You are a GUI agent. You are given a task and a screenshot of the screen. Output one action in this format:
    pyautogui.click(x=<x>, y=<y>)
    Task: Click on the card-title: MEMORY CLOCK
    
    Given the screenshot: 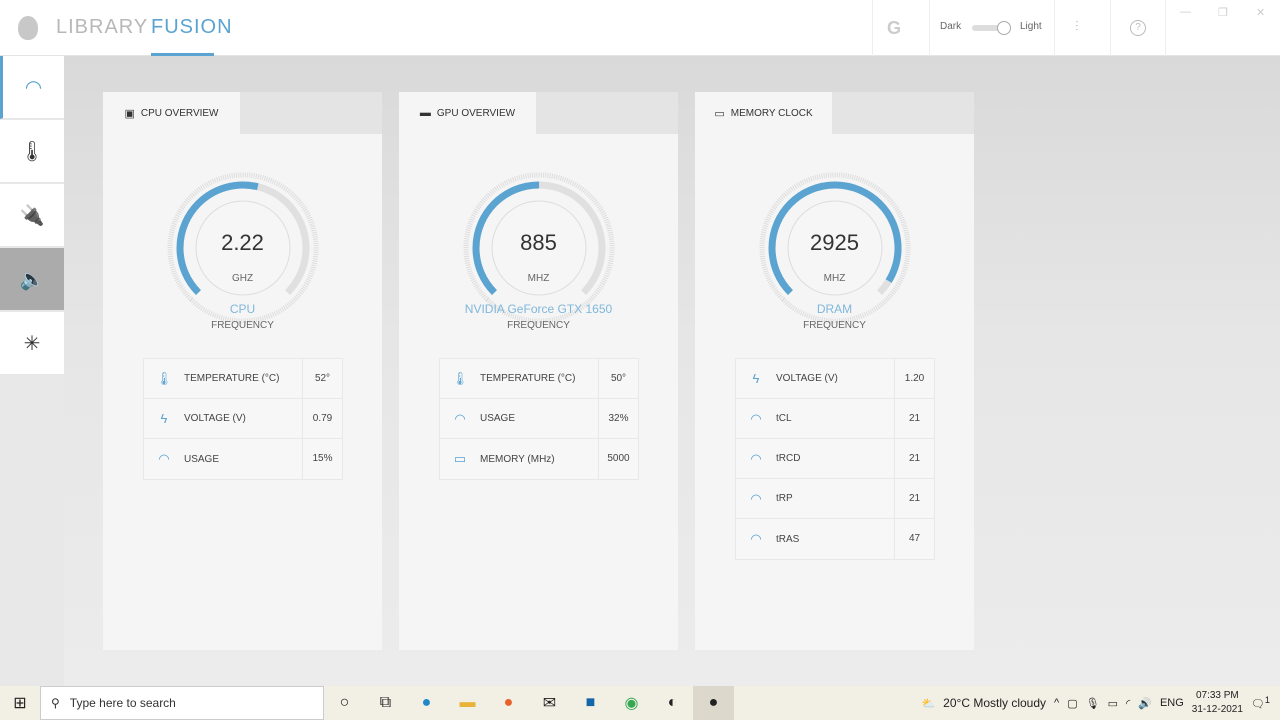 What is the action you would take?
    pyautogui.click(x=771, y=113)
    